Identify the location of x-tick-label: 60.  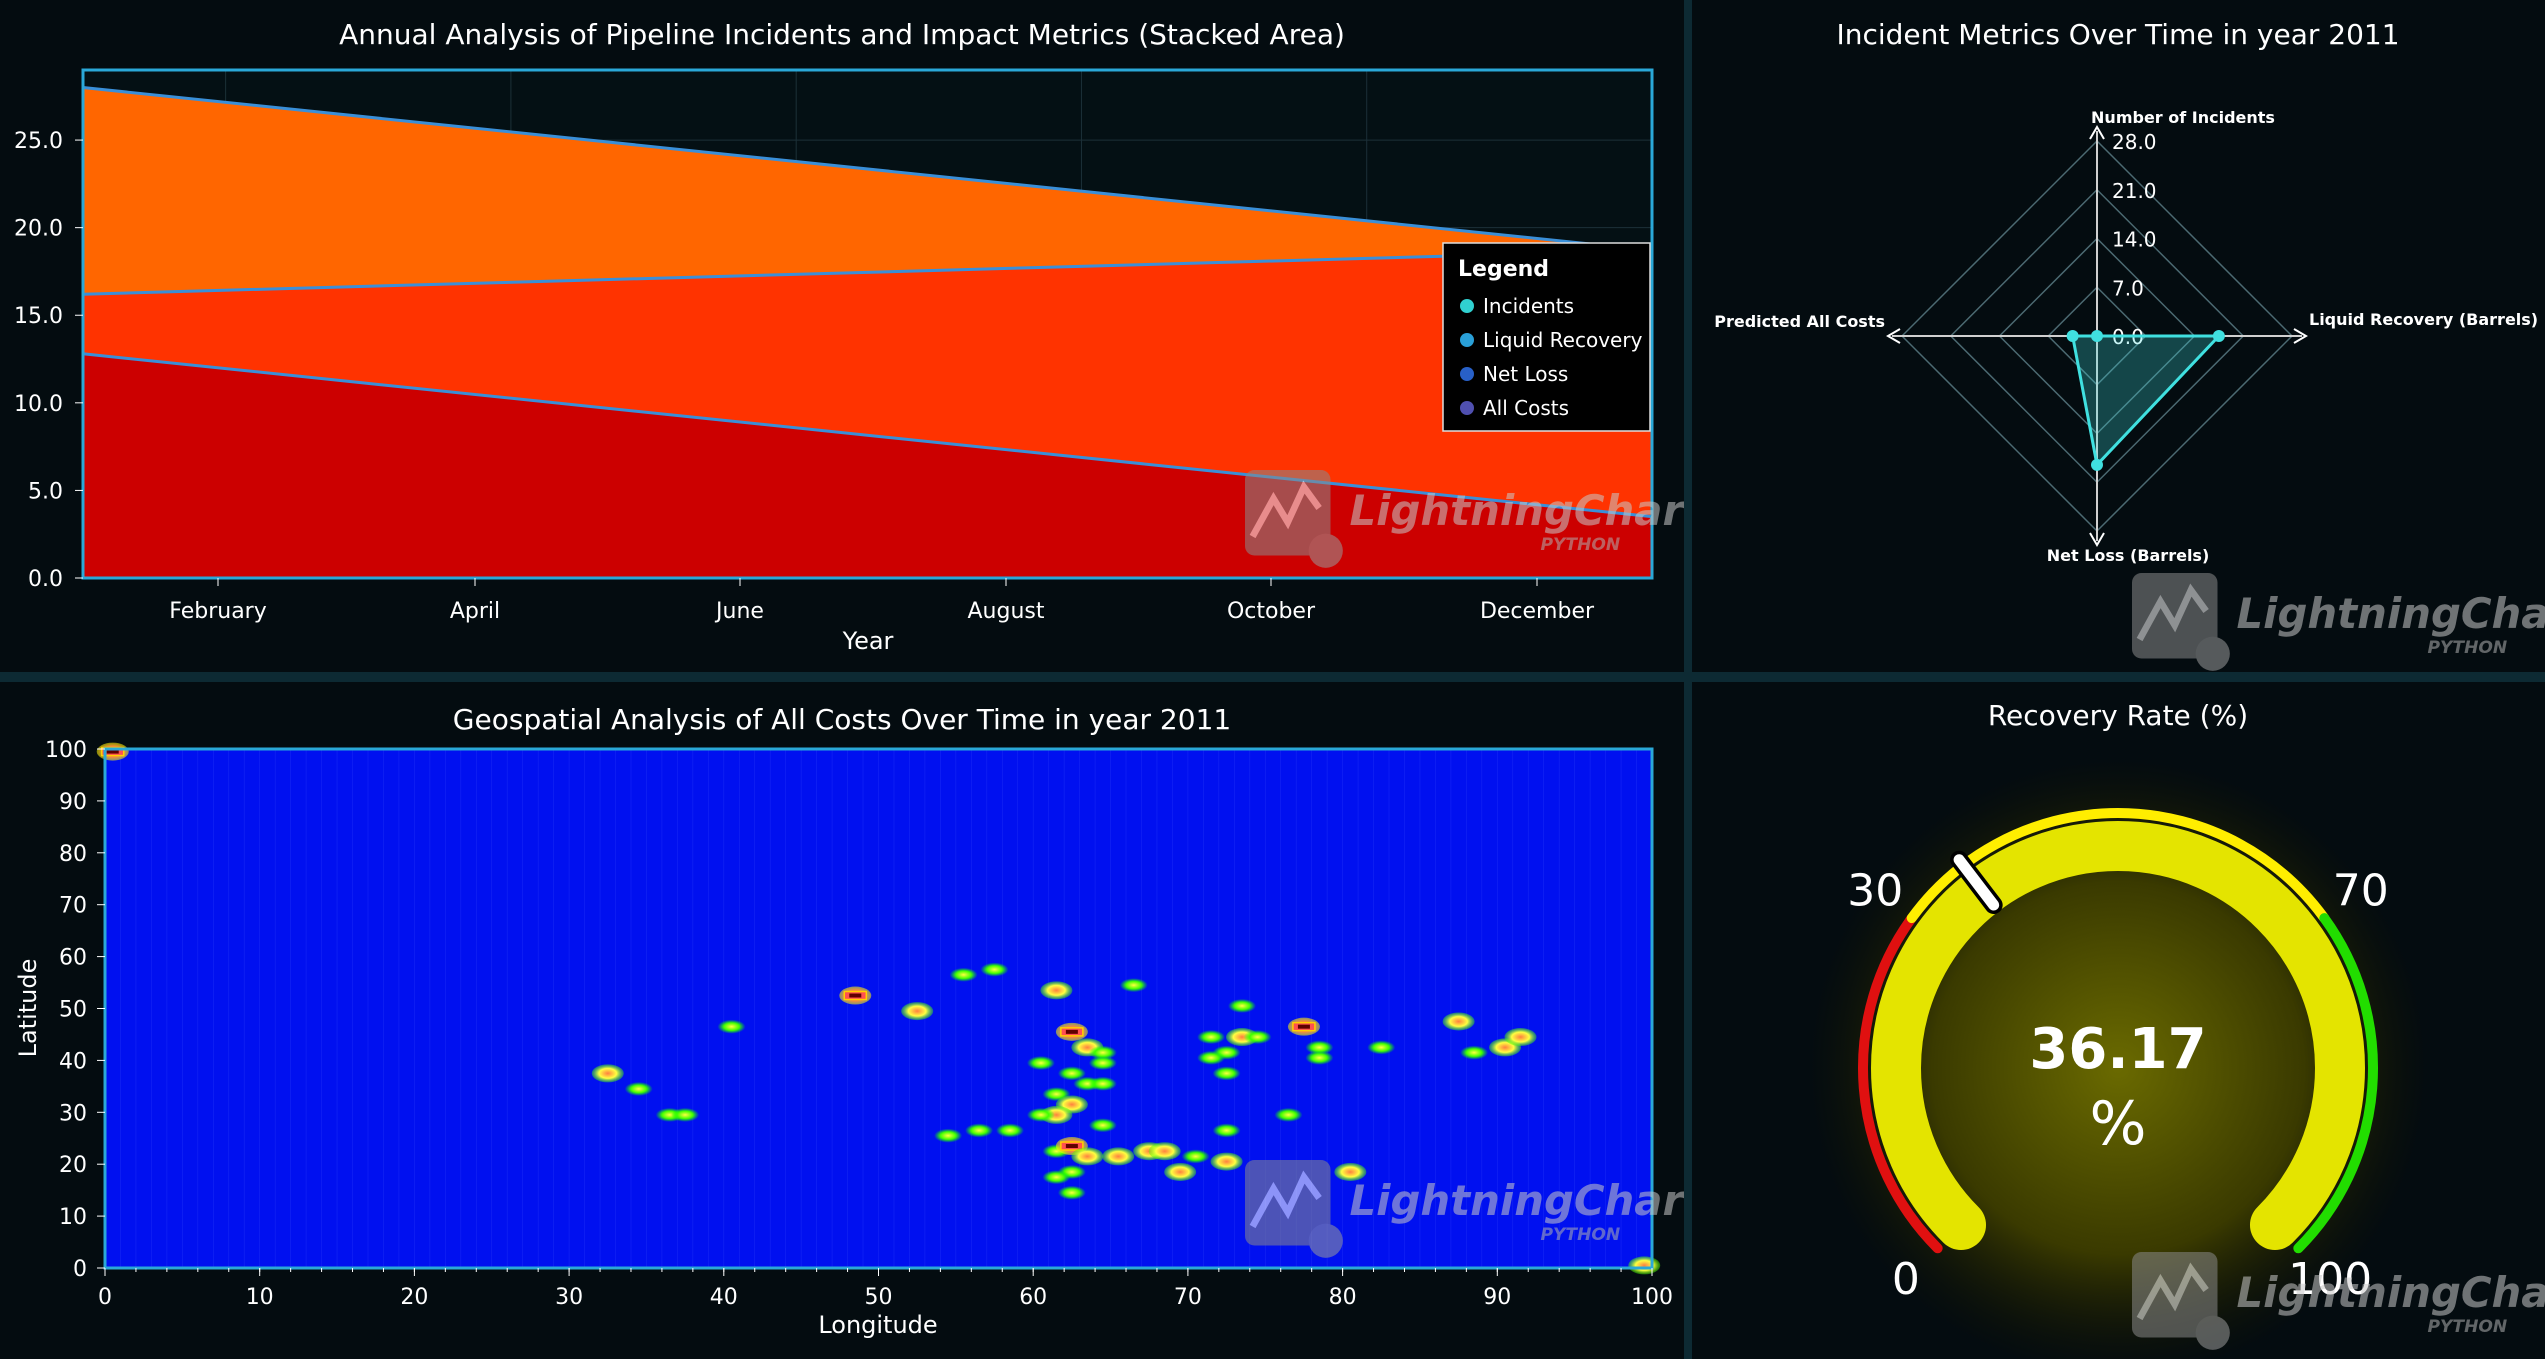
(1033, 1297).